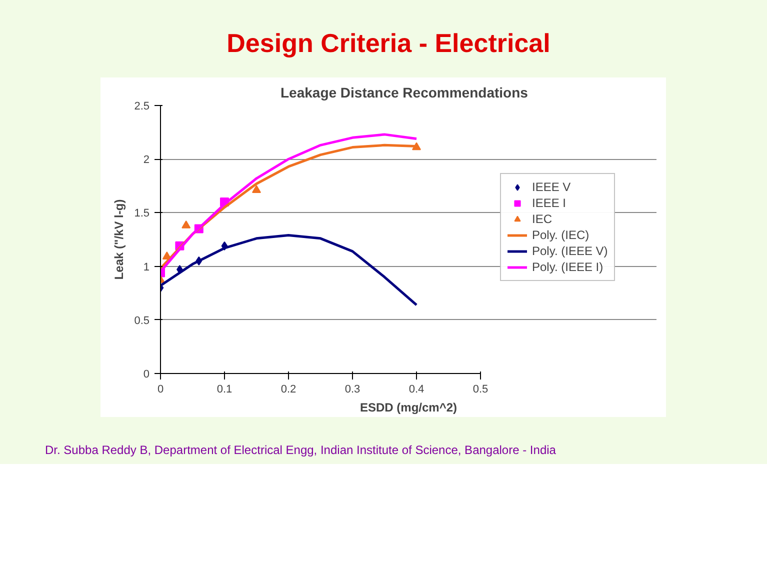 This screenshot has height=580, width=767. Describe the element at coordinates (224, 390) in the screenshot. I see `x-tick-label: 0.1` at that location.